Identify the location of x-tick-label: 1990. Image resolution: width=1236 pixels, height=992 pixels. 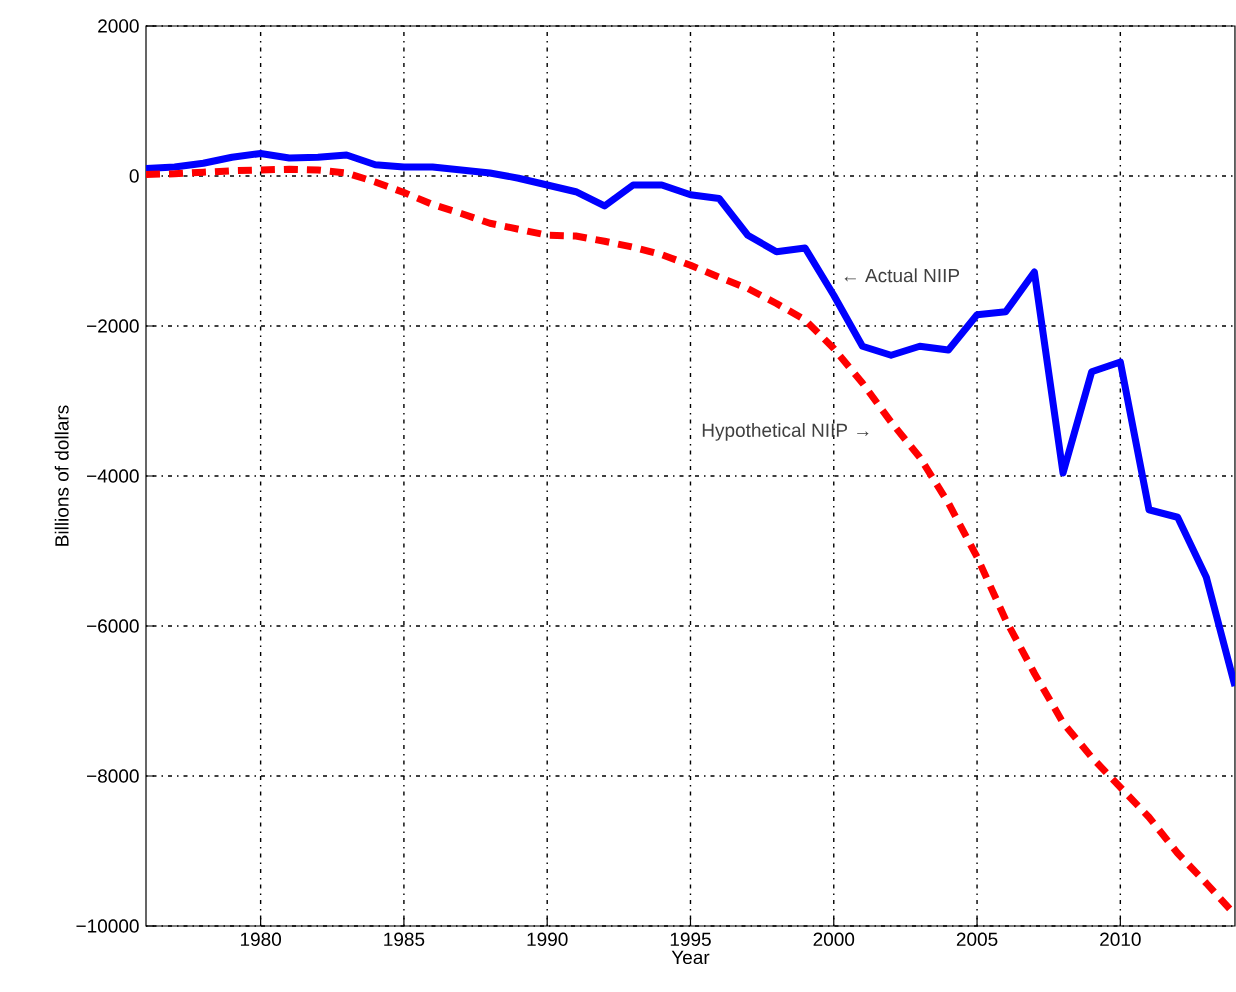
(547, 939).